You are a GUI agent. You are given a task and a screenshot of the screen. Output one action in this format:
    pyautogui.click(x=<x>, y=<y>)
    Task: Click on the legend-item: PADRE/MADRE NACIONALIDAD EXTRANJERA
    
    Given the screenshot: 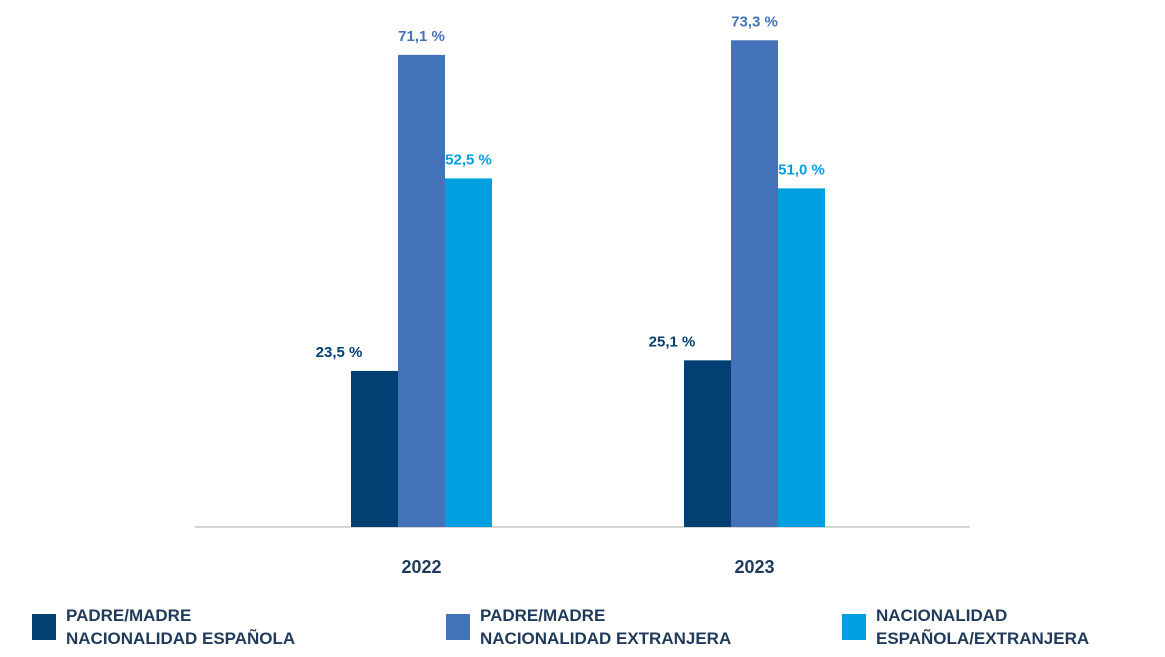 What is the action you would take?
    pyautogui.click(x=588, y=627)
    